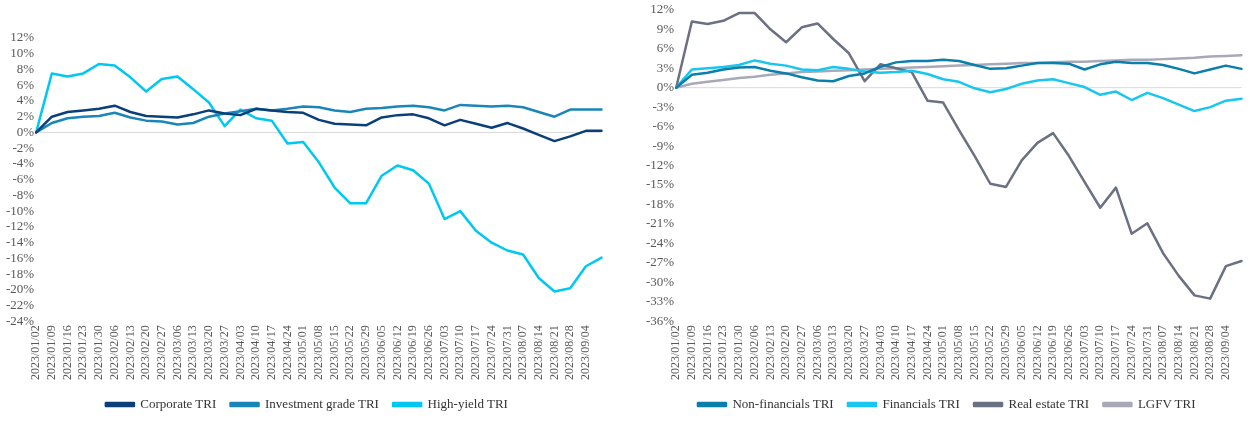 The height and width of the screenshot is (421, 1260). I want to click on legend-label: Corporate TRI, so click(178, 403).